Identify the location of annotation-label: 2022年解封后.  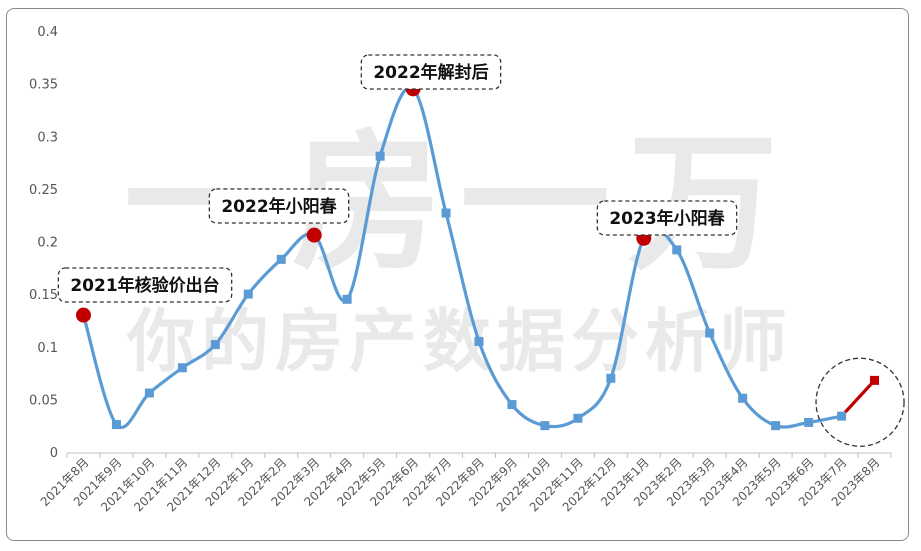
(430, 72).